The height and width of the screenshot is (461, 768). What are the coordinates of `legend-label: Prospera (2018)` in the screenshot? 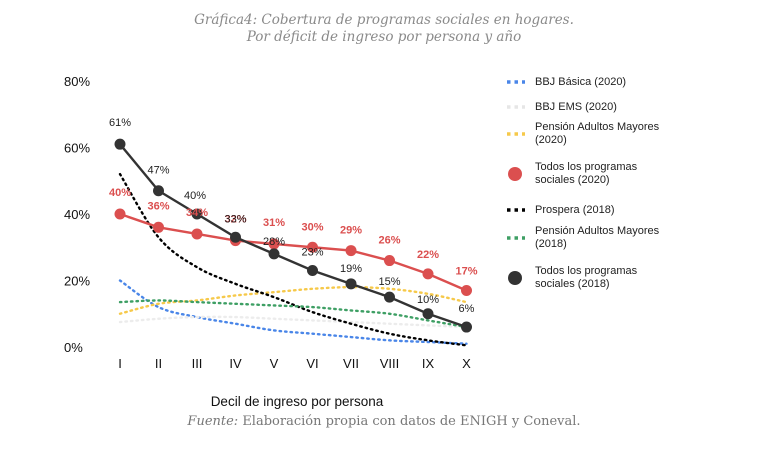 It's located at (575, 210).